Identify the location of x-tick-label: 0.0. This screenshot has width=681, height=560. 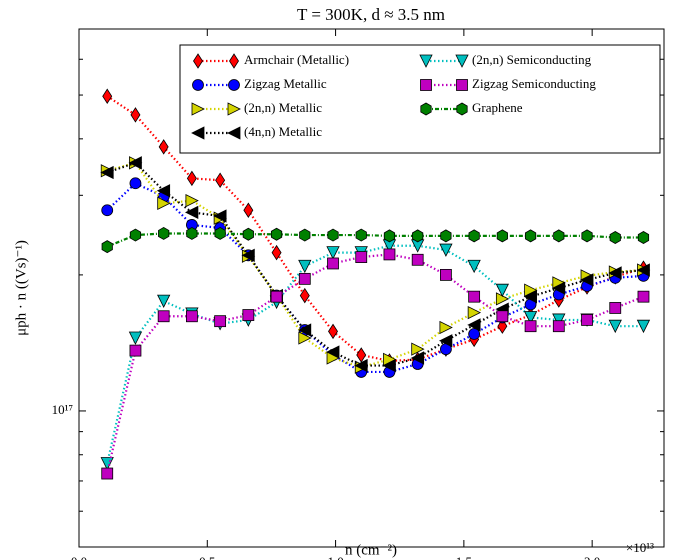
(79, 557).